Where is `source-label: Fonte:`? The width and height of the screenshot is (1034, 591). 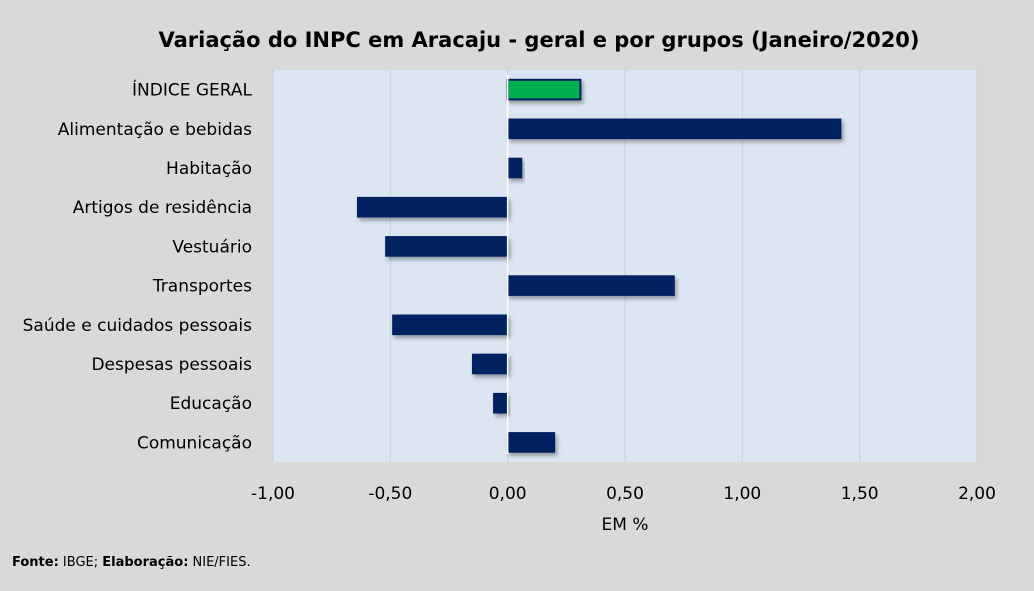
source-label: Fonte: is located at coordinates (35, 562).